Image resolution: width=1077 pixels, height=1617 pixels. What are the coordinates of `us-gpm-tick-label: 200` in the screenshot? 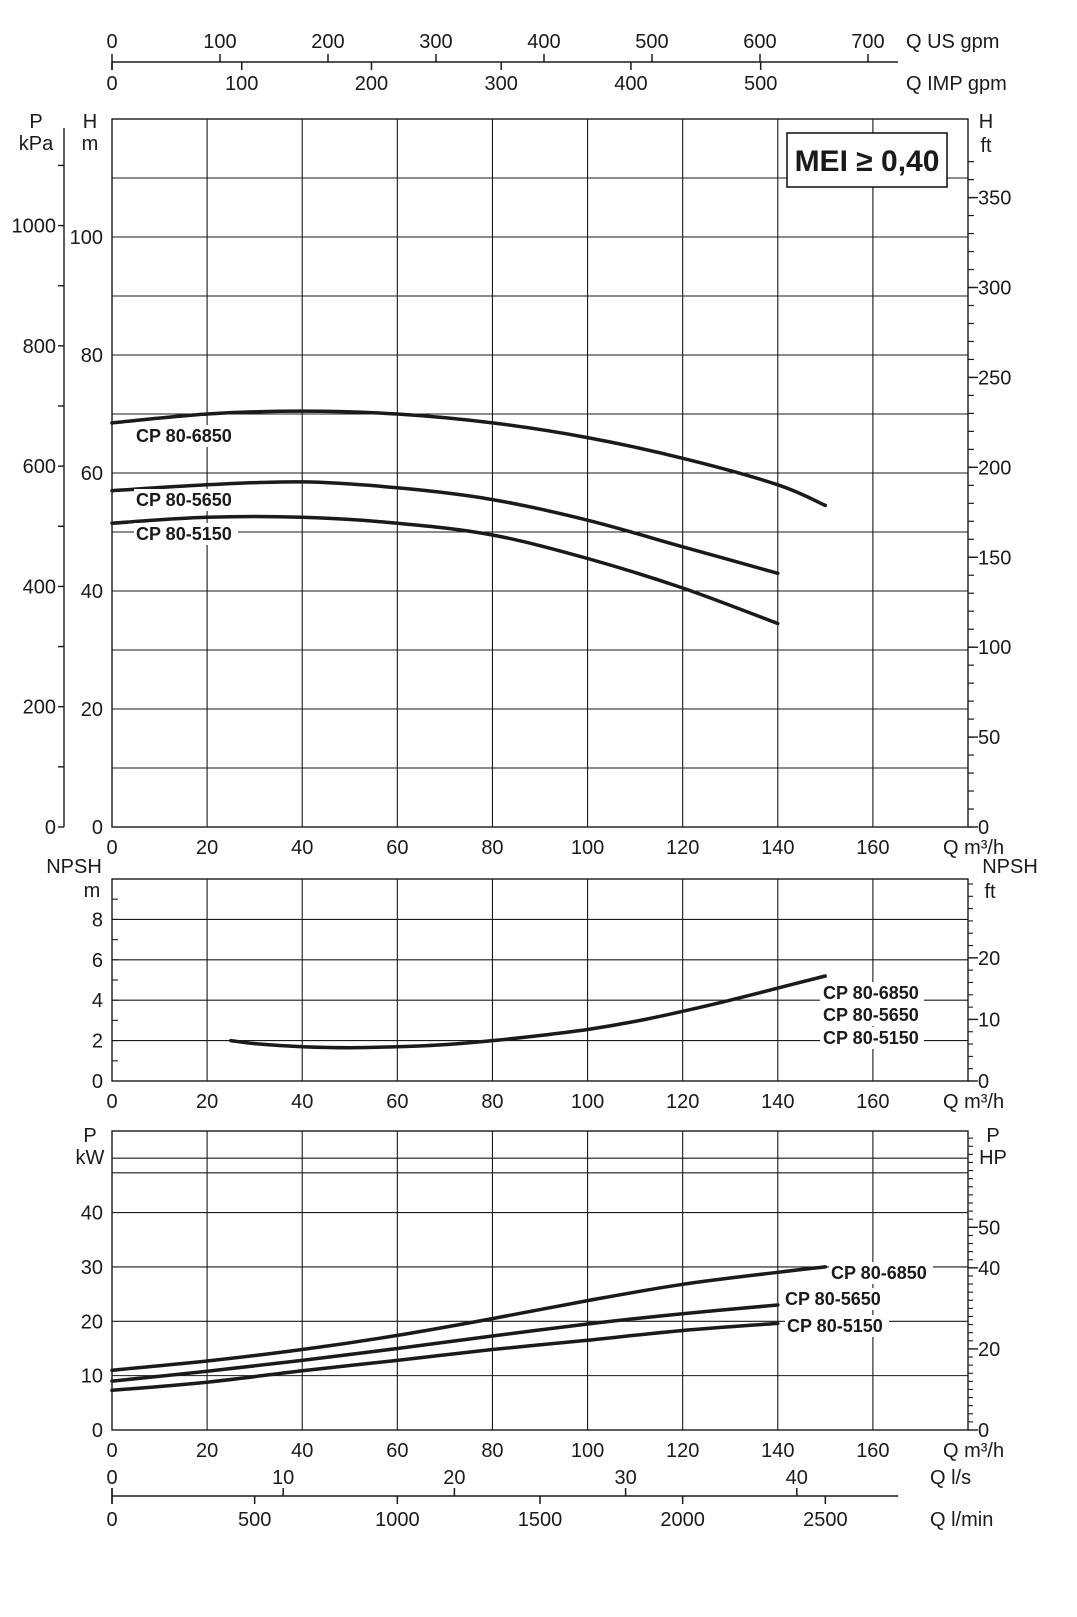 It's located at (327, 42).